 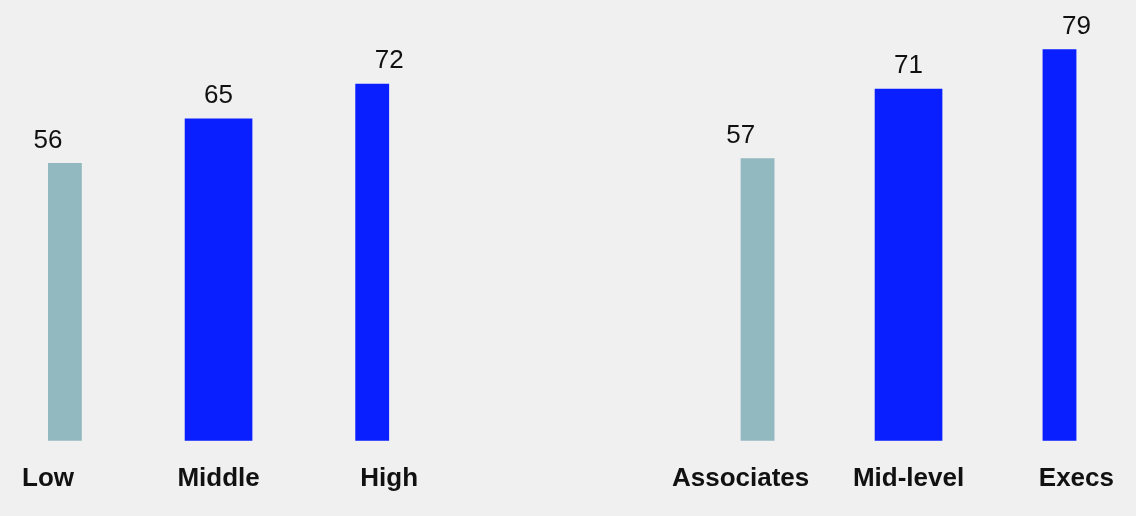 What do you see at coordinates (908, 476) in the screenshot?
I see `x-tick-label: Mid-level` at bounding box center [908, 476].